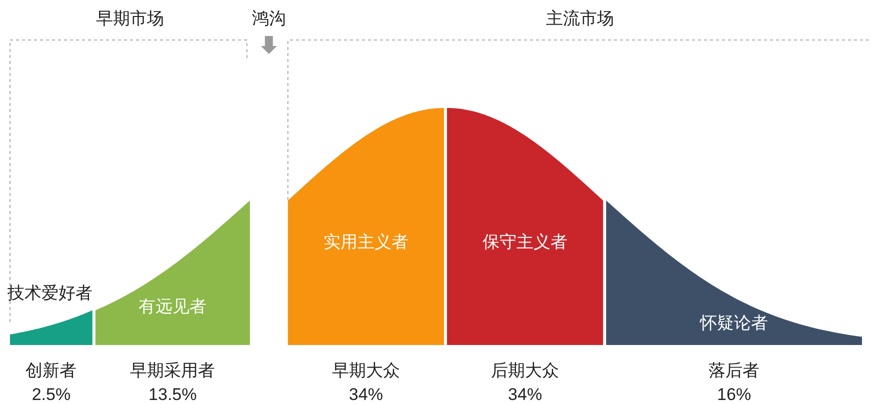 This screenshot has width=877, height=404. Describe the element at coordinates (51, 394) in the screenshot. I see `data-label: 2.5%` at that location.